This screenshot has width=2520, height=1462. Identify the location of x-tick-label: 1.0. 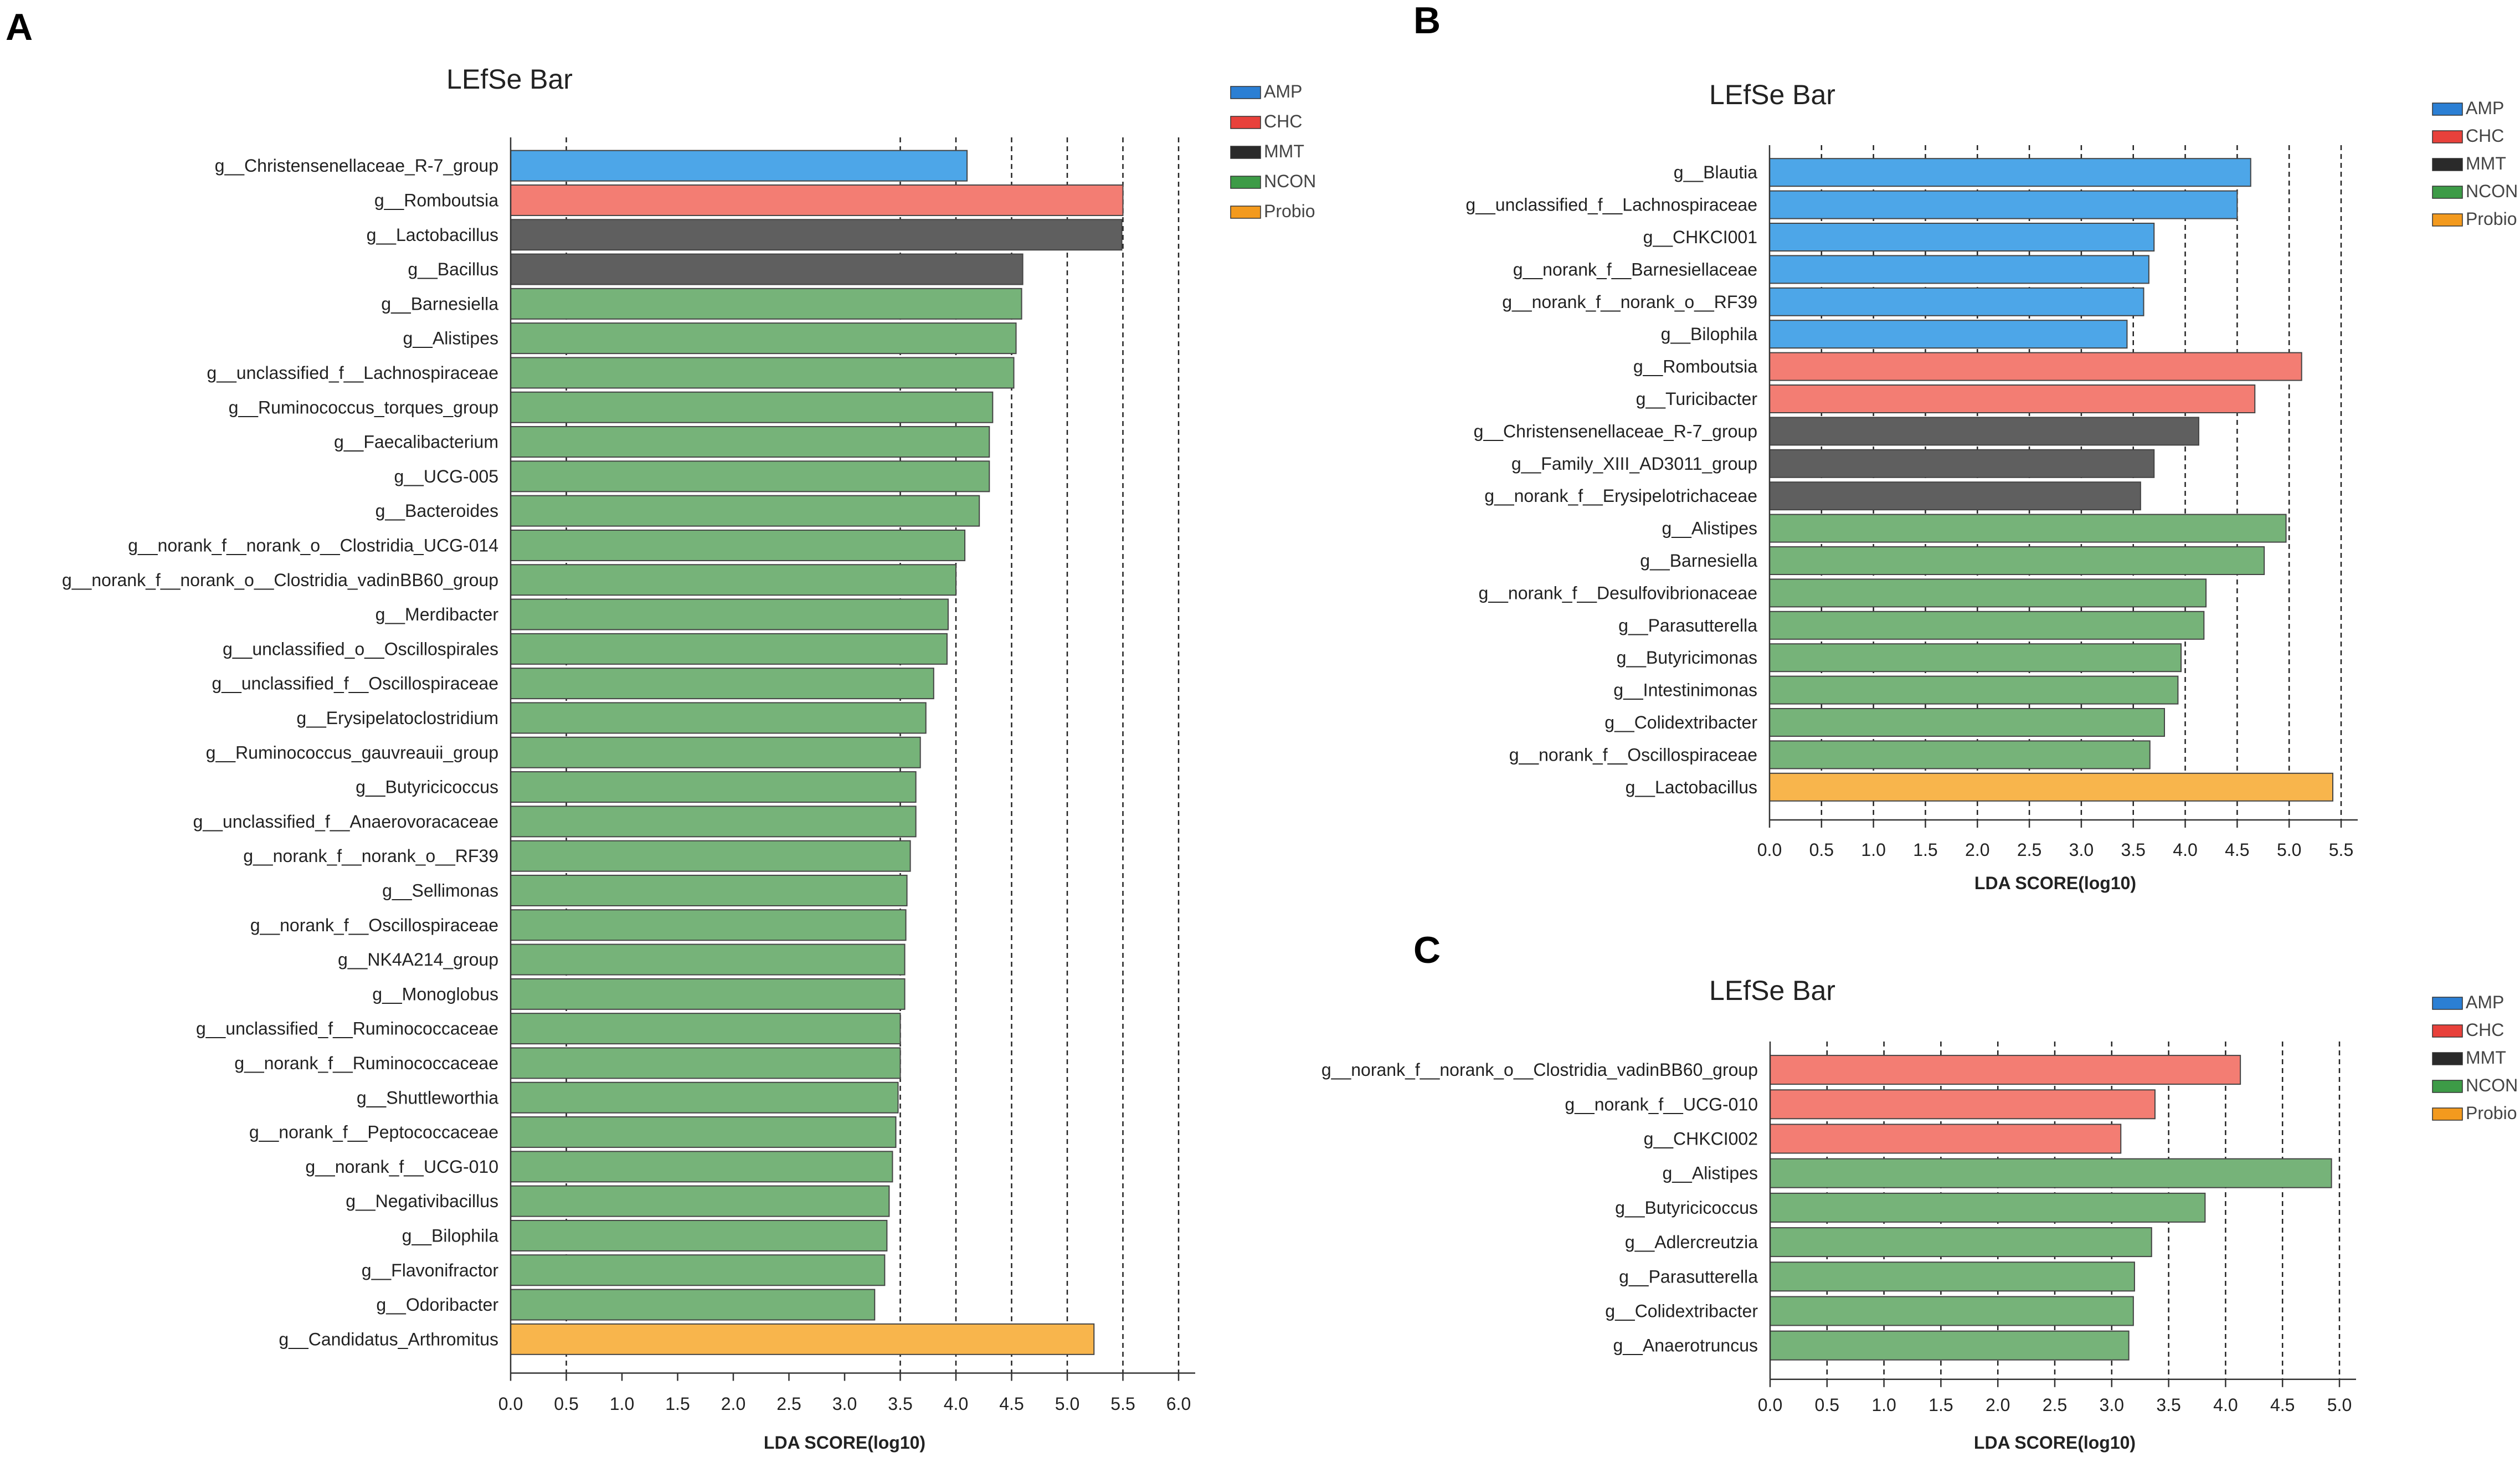
(622, 1404).